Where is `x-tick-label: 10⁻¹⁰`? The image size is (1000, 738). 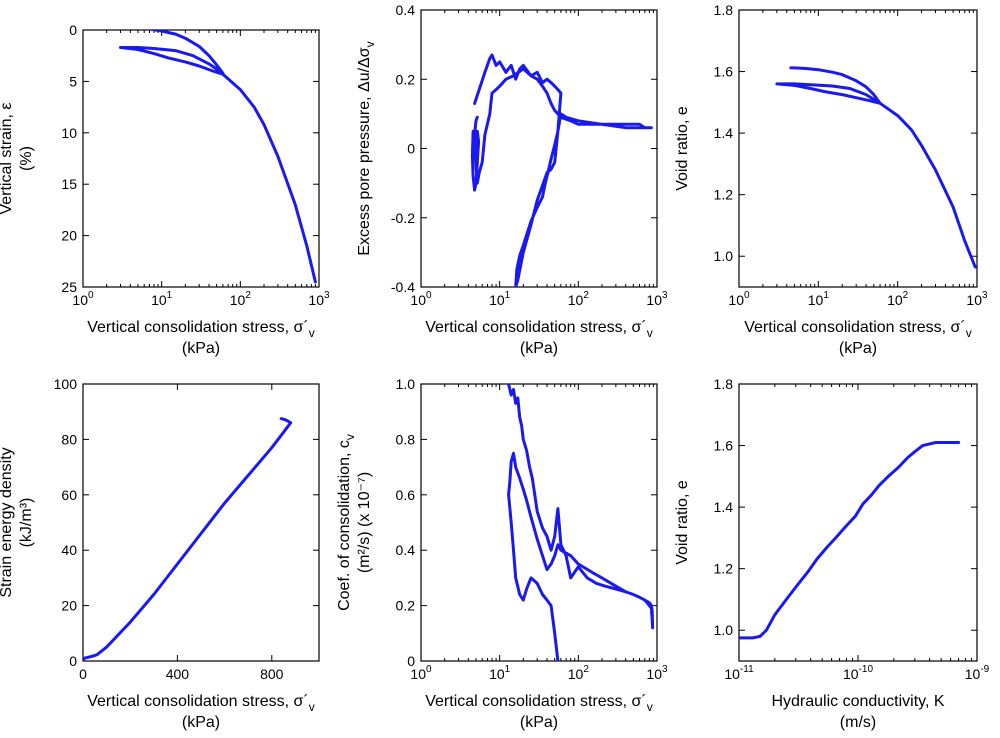
x-tick-label: 10⁻¹⁰ is located at coordinates (858, 673).